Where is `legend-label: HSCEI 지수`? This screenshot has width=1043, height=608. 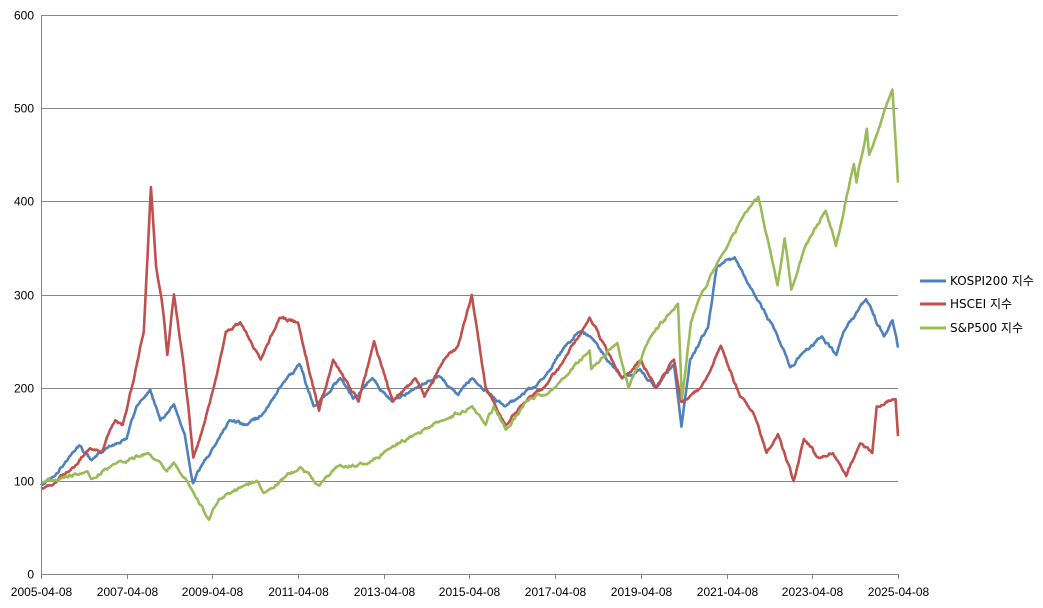 legend-label: HSCEI 지수 is located at coordinates (981, 304).